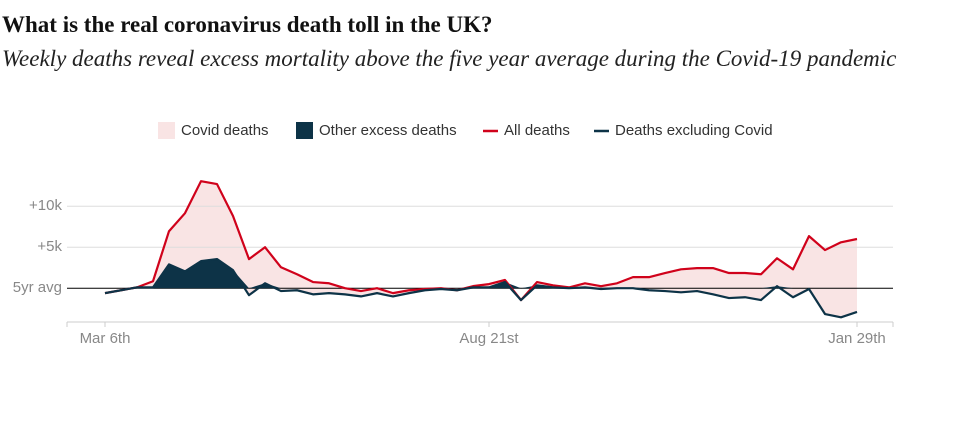 This screenshot has width=960, height=431. What do you see at coordinates (537, 130) in the screenshot?
I see `legend-label: All deaths` at bounding box center [537, 130].